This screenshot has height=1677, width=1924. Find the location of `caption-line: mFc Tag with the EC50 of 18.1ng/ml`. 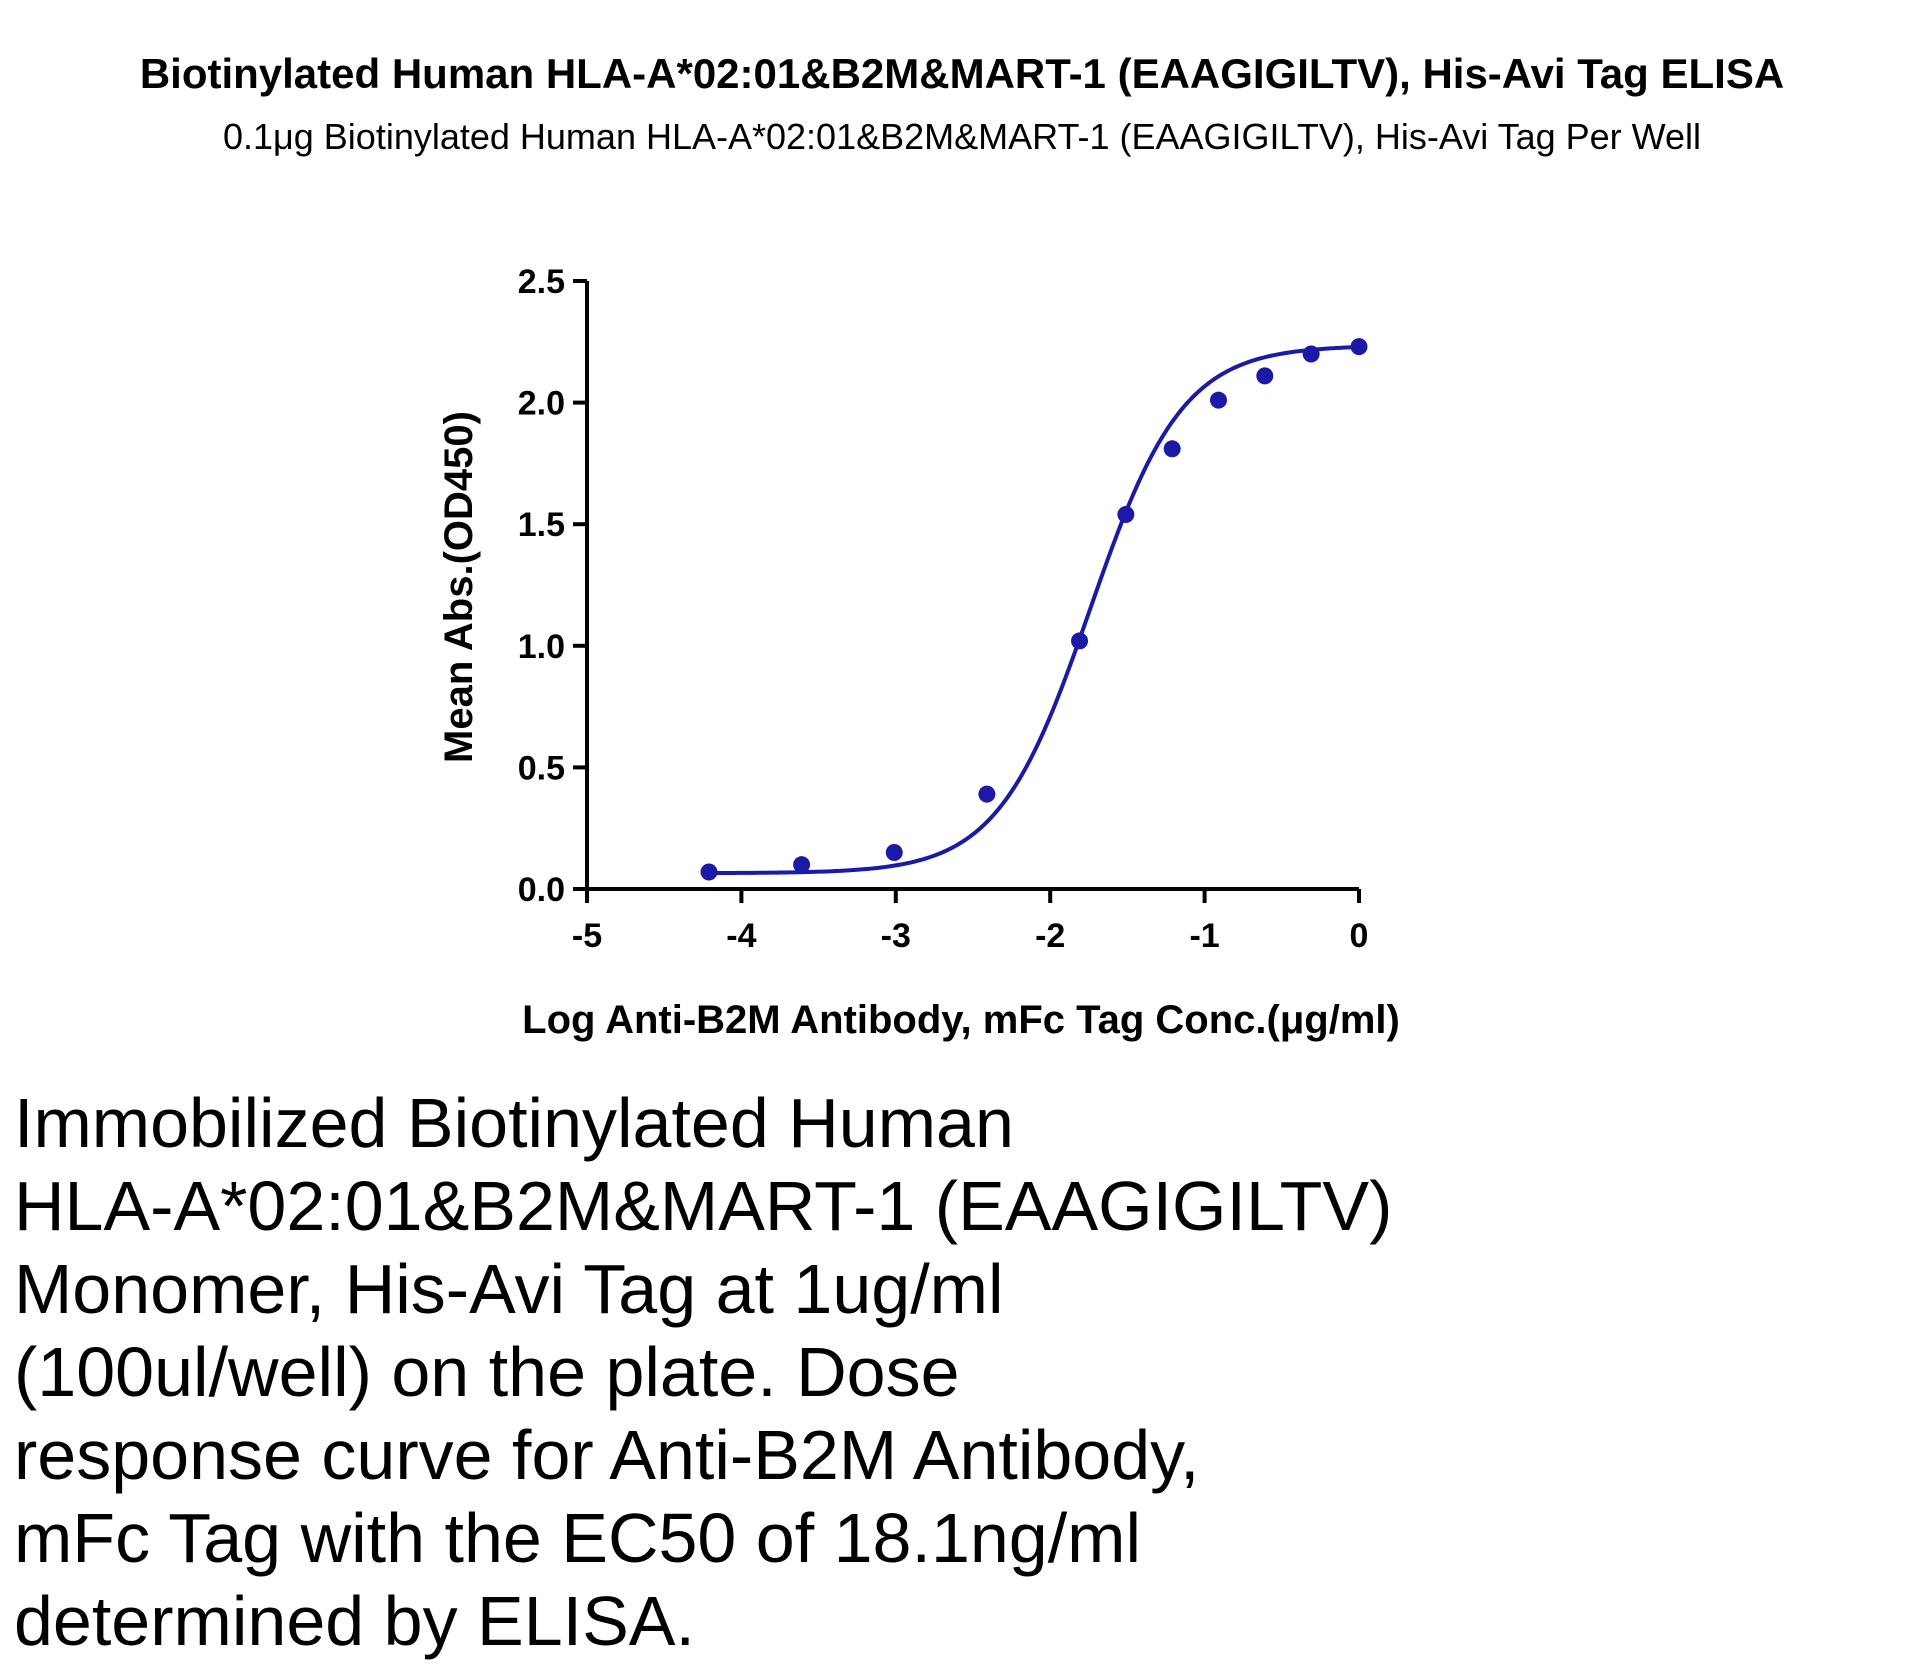

caption-line: mFc Tag with the EC50 of 18.1ng/ml is located at coordinates (578, 1538).